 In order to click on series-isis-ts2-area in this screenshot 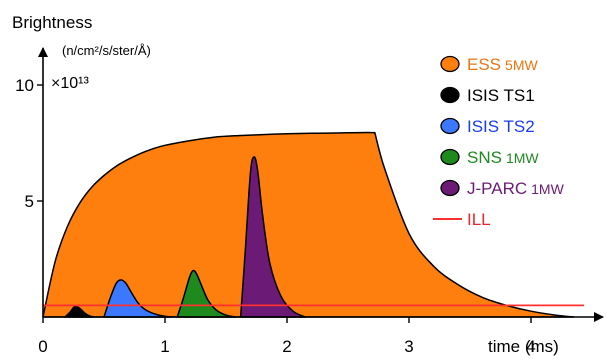, I will do `click(137, 298)`.